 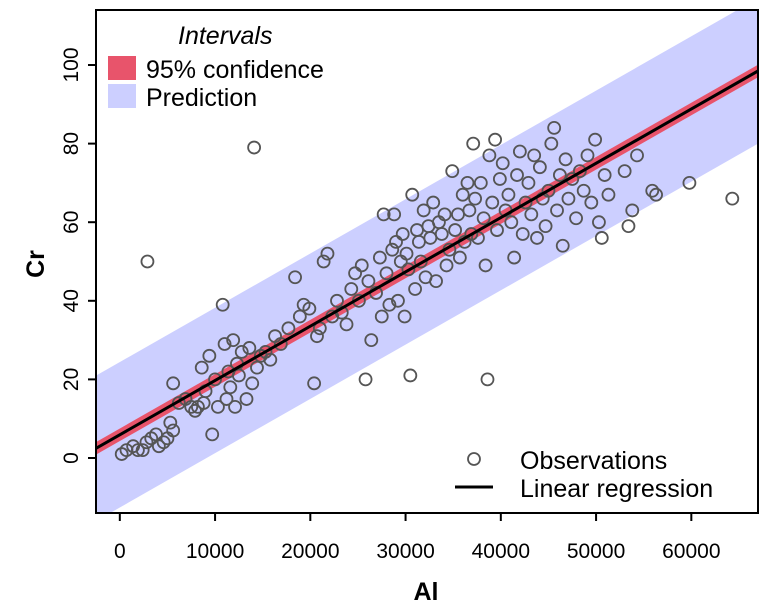 What do you see at coordinates (78, 255) in the screenshot?
I see `y-axis: 0 20 40 60 80 100` at bounding box center [78, 255].